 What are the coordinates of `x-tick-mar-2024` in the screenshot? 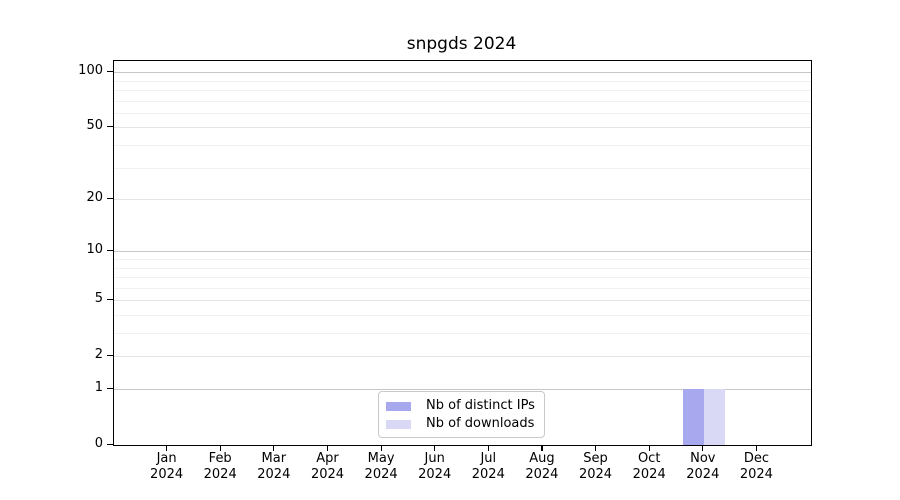 It's located at (274, 448).